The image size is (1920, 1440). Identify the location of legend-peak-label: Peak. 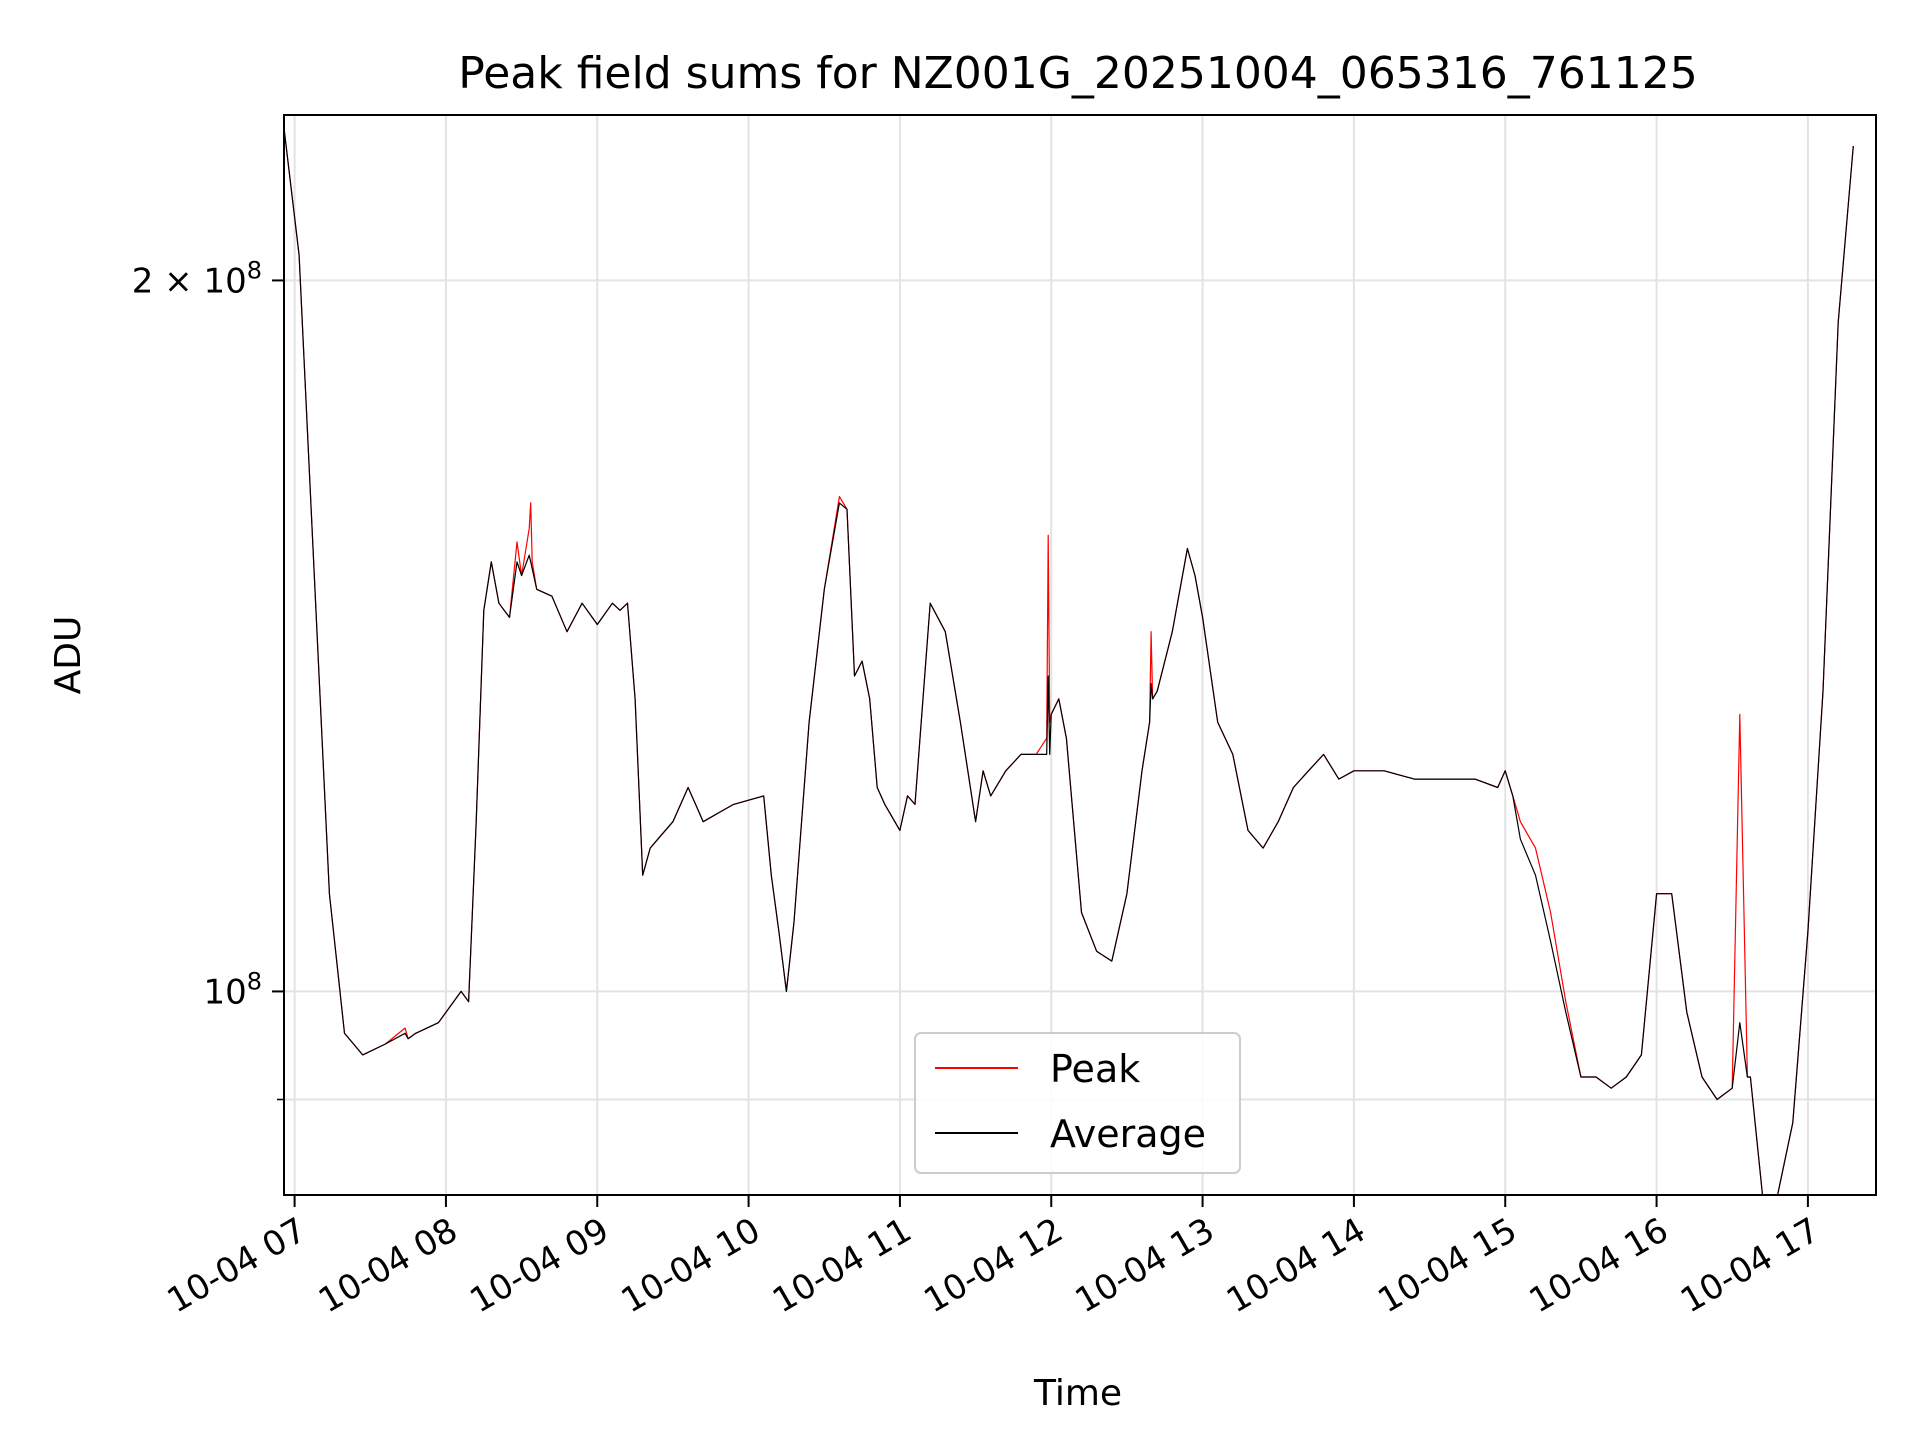
(1095, 1069).